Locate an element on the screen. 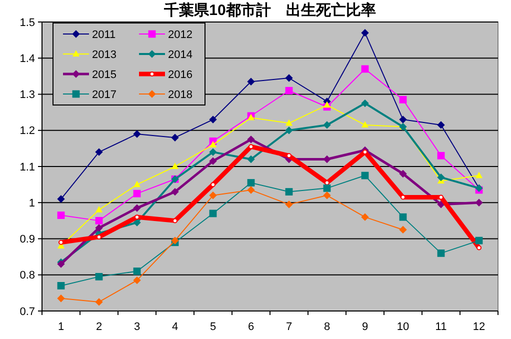  chart-title: 千葉県10都市計 出生死亡比率 is located at coordinates (269, 10).